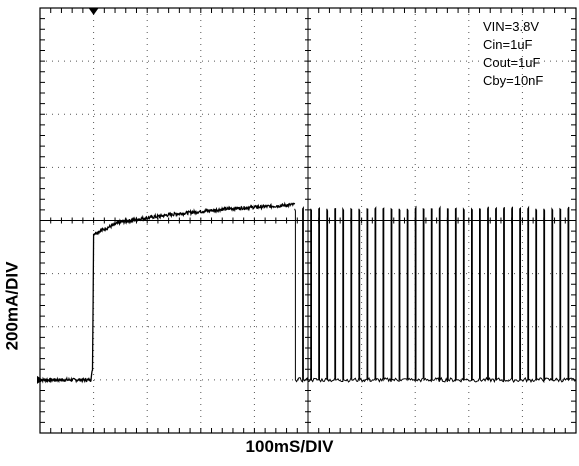  Describe the element at coordinates (513, 54) in the screenshot. I see `annotation-block: VIN=3.8V Cin=1uF Cout=1uF Cby=10nF` at that location.